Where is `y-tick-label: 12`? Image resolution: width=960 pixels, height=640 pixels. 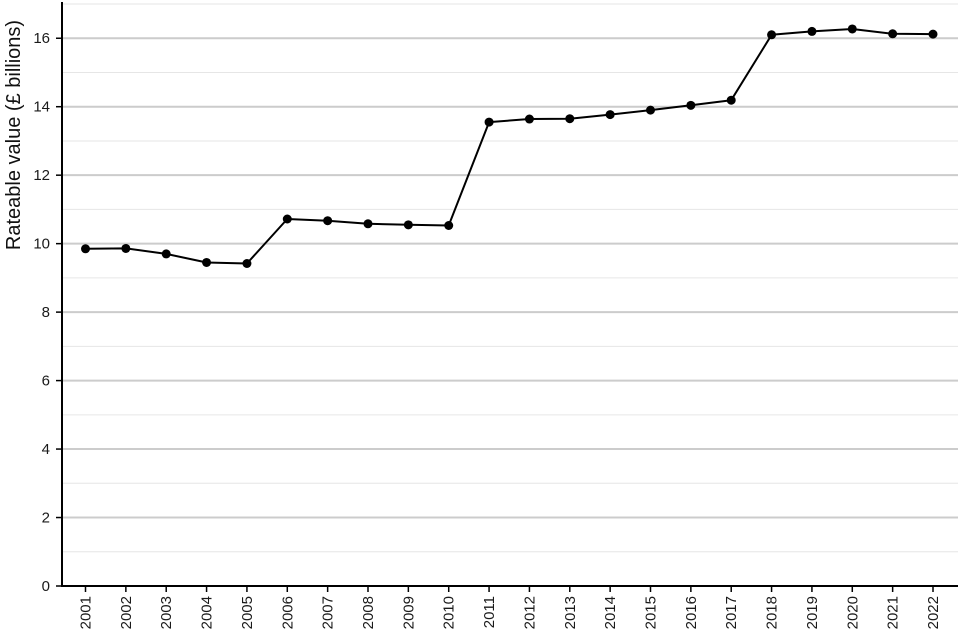 y-tick-label: 12 is located at coordinates (41, 175).